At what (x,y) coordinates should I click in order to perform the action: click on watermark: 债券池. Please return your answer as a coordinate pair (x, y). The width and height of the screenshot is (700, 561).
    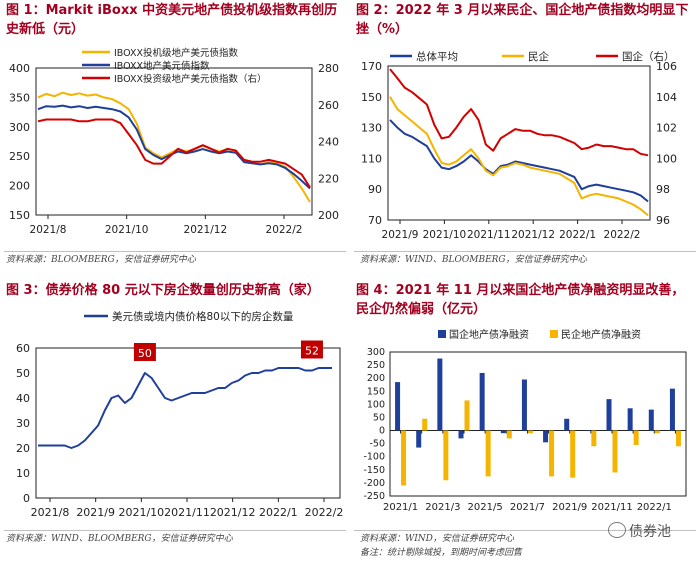
    Looking at the image, I should click on (639, 531).